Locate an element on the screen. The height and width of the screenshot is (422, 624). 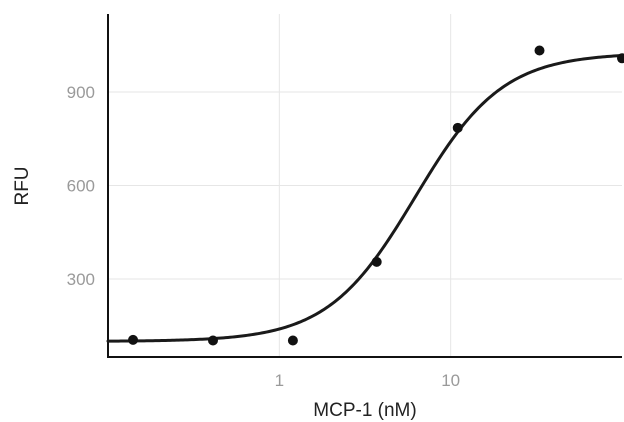
y-tick-label: 600 is located at coordinates (81, 186).